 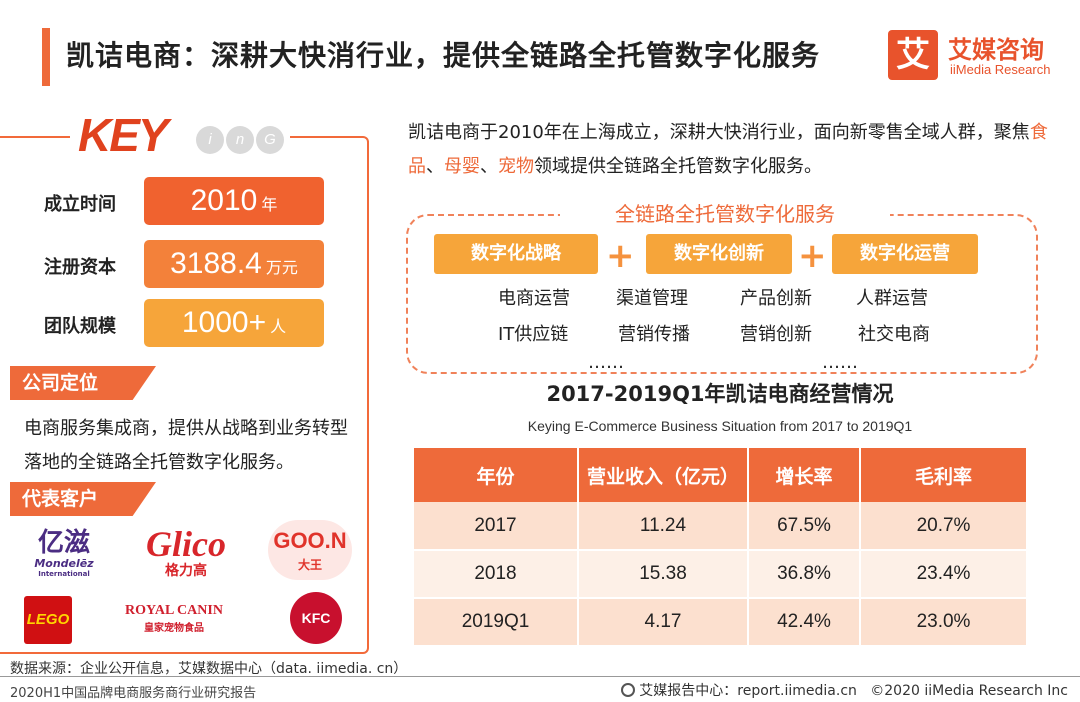 I want to click on logo-ing-letter: i, so click(x=210, y=140).